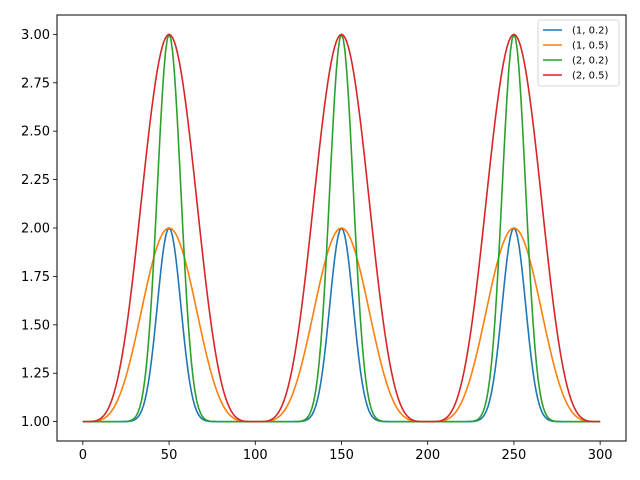 This screenshot has height=480, width=640. I want to click on y-tick-label: 2.75, so click(35, 83).